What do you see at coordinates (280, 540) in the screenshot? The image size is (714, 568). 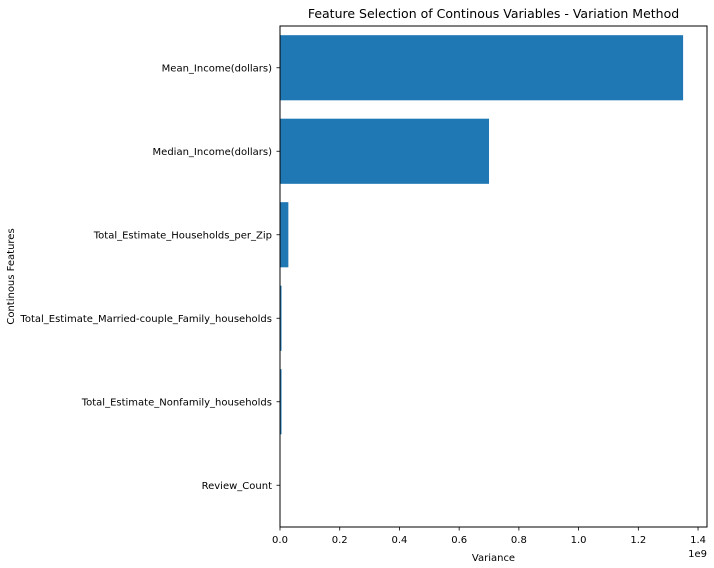 I see `x-tick-label: 0.0` at bounding box center [280, 540].